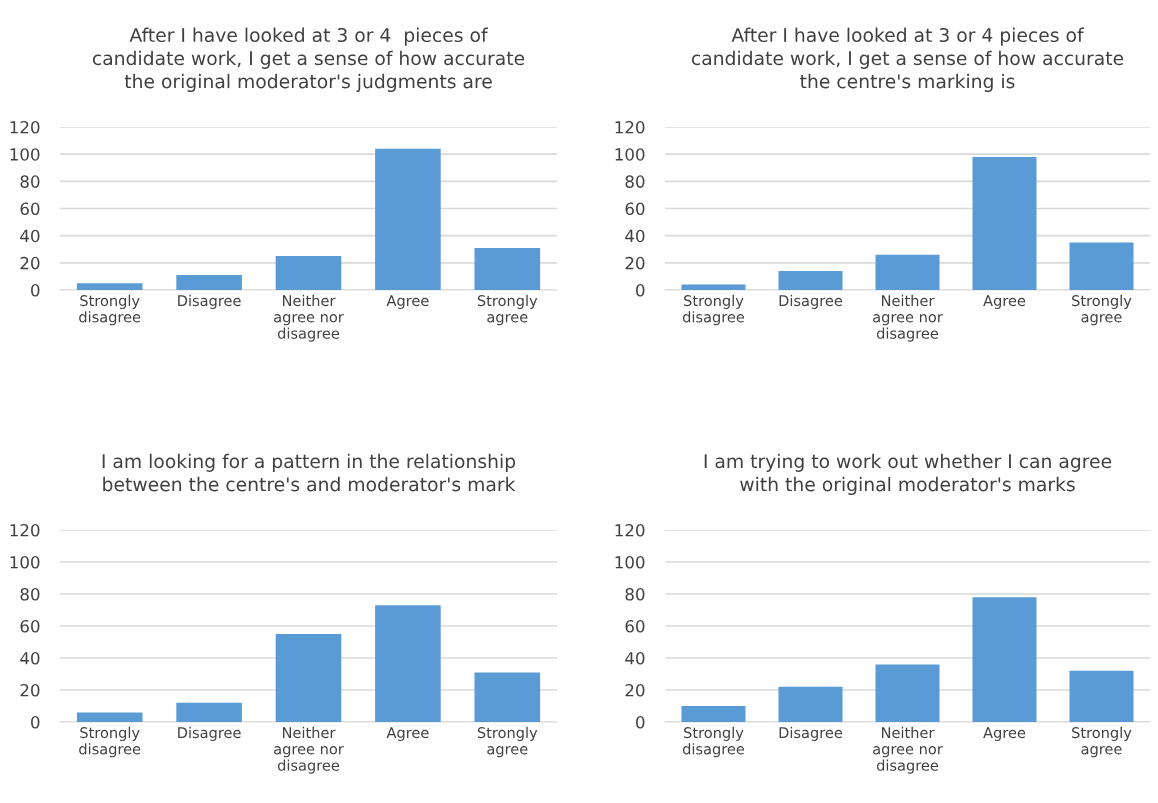  What do you see at coordinates (908, 474) in the screenshot?
I see `chart-title: I am trying to work out whether I can agree with the original moderator's marks` at bounding box center [908, 474].